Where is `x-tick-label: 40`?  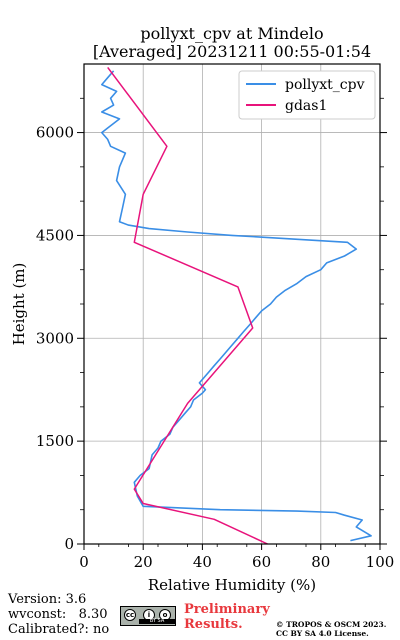
x-tick-label: 40 is located at coordinates (202, 562).